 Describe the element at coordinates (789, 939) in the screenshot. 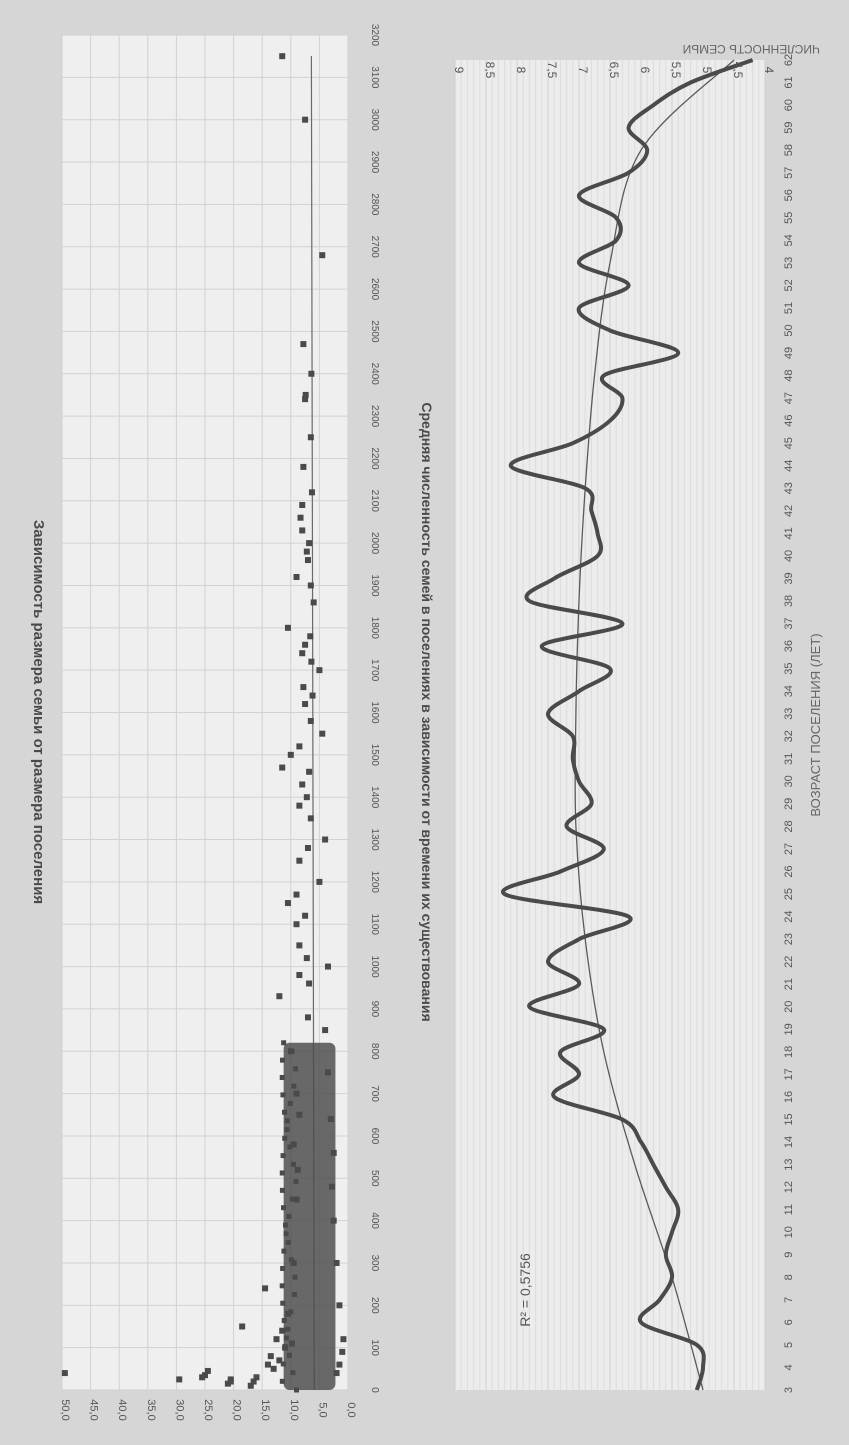

I see `line-x-tick-label: 23` at that location.